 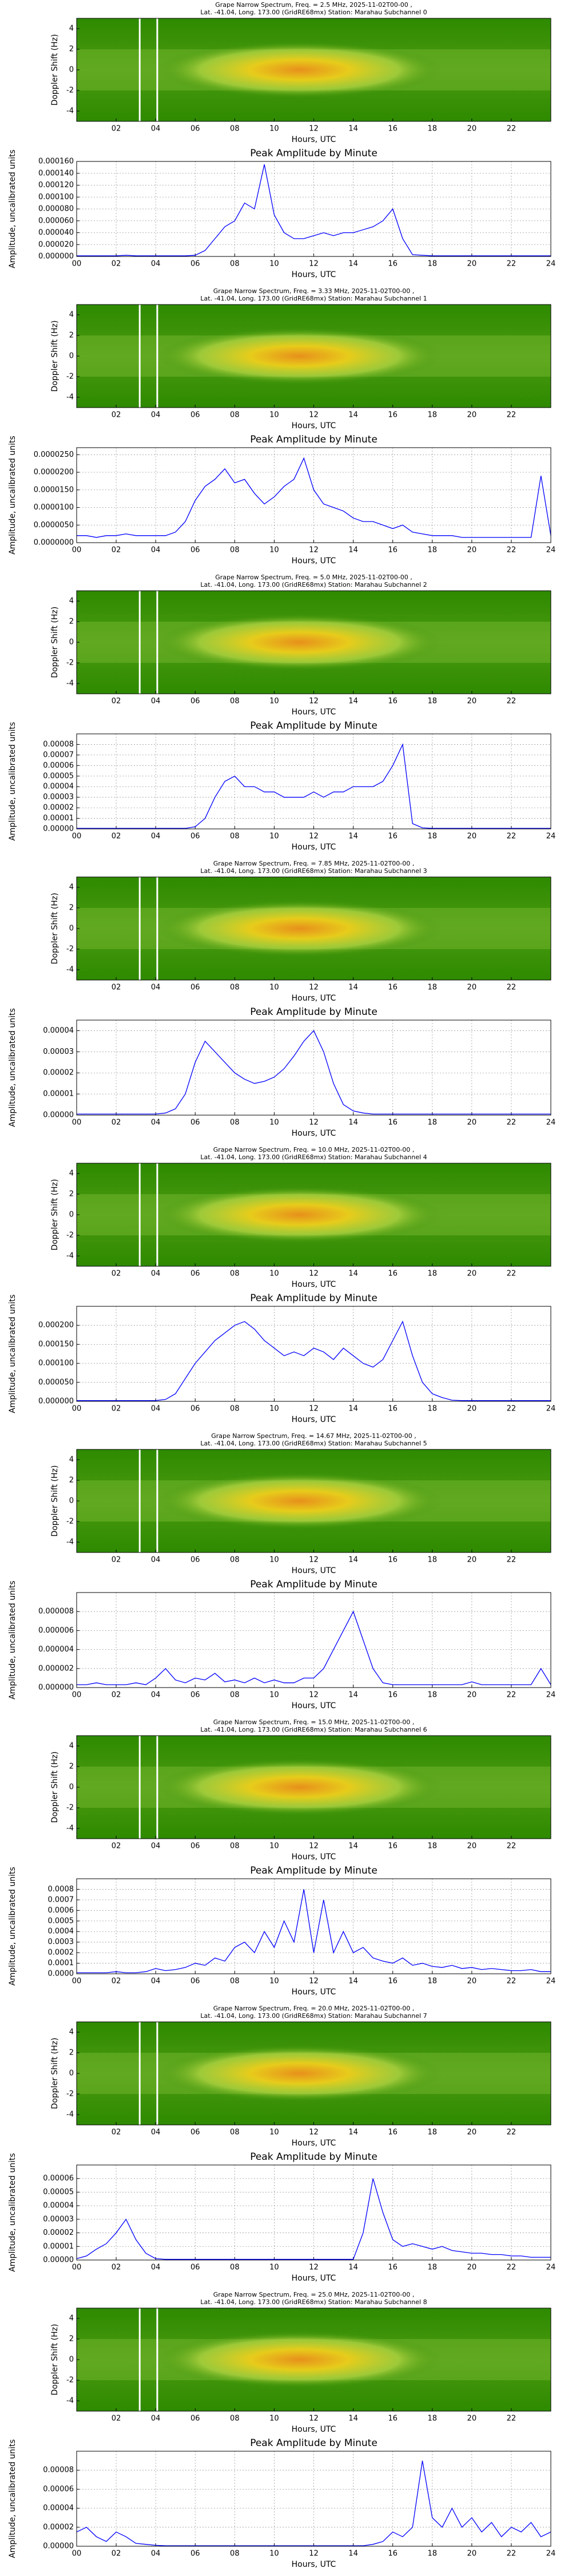 What do you see at coordinates (77, 1123) in the screenshot?
I see `x-tick-label: 00` at bounding box center [77, 1123].